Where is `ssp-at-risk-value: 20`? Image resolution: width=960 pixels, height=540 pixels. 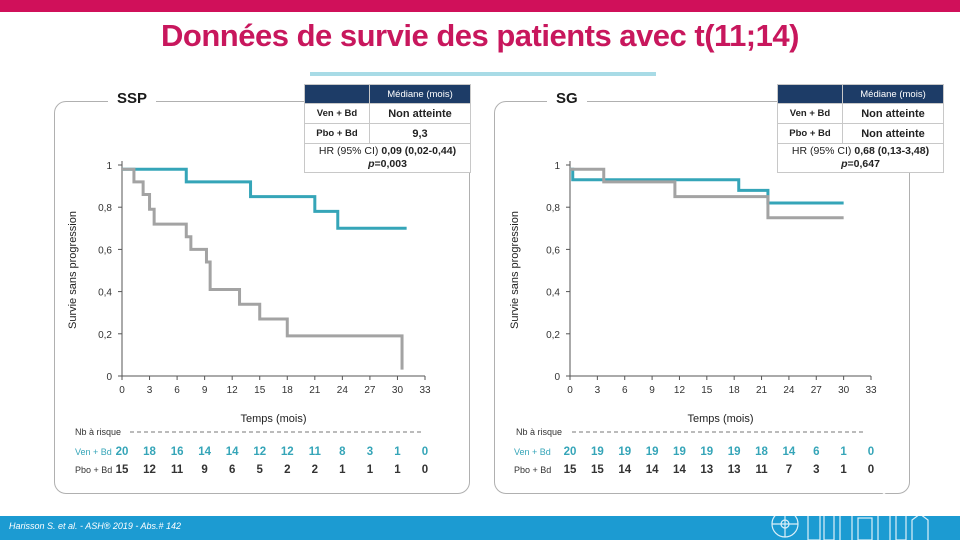
ssp-at-risk-value: 20 is located at coordinates (122, 452).